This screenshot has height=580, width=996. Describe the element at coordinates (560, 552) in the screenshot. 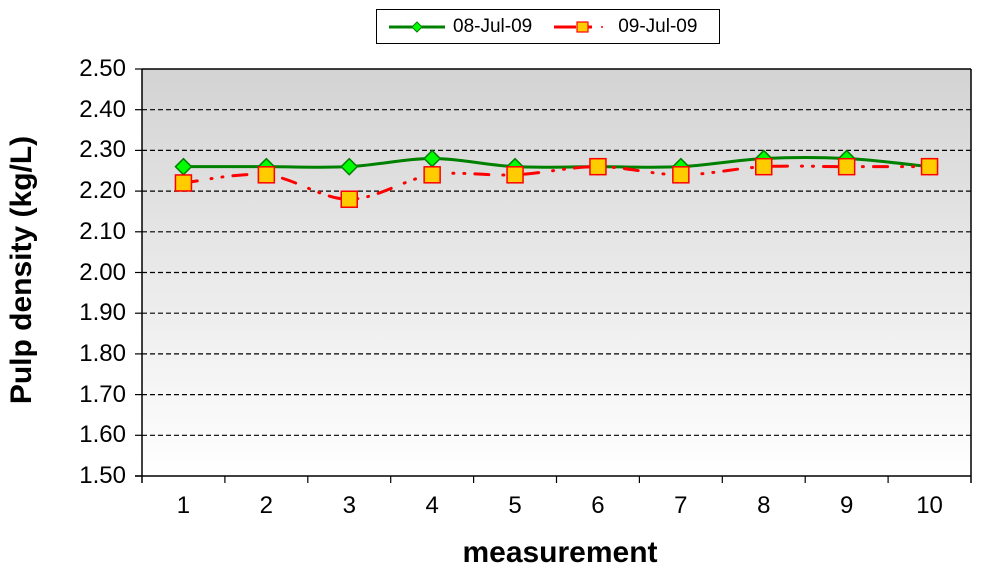

I see `x-axis-title: measurement` at that location.